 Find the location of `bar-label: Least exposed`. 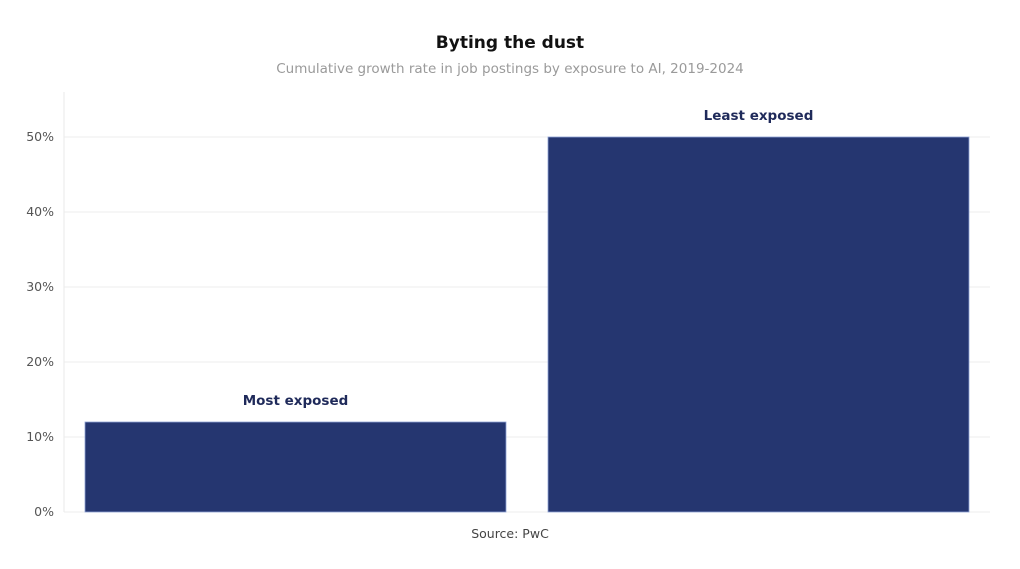

bar-label: Least exposed is located at coordinates (759, 116).